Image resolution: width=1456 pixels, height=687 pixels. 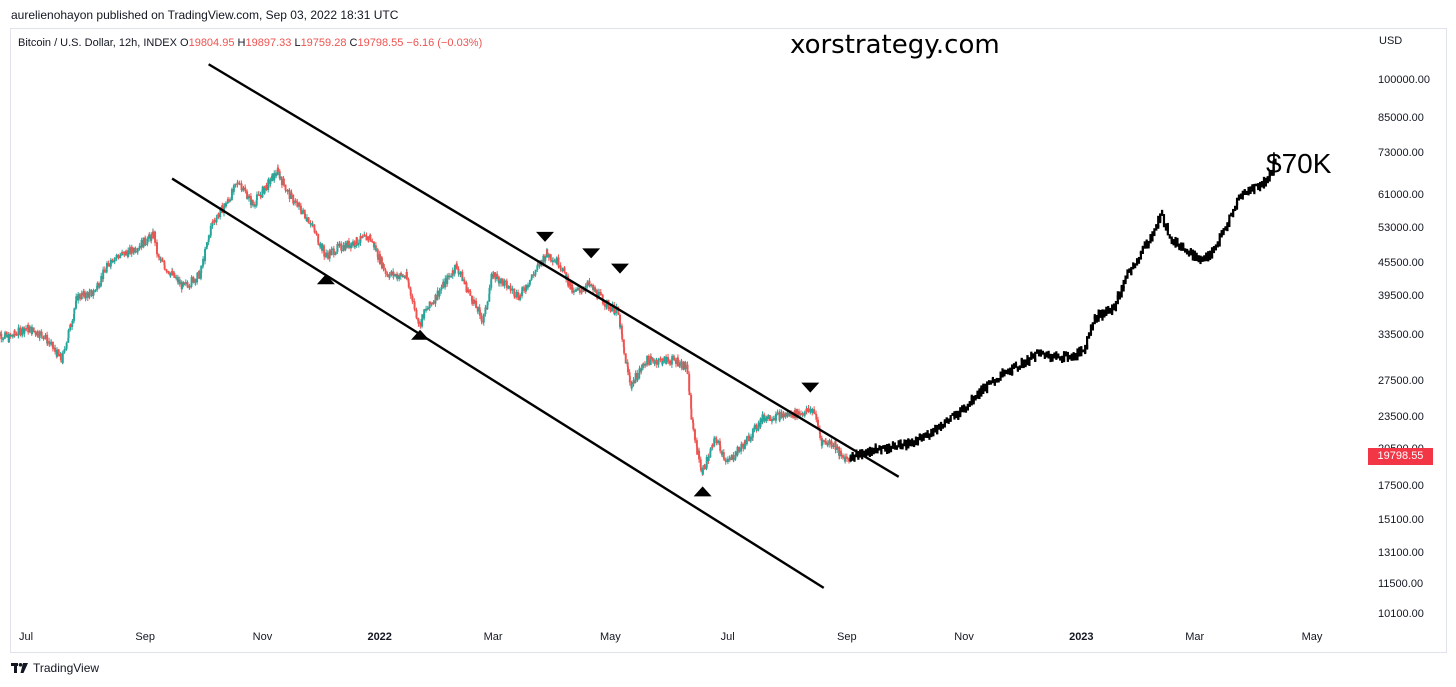 What do you see at coordinates (379, 637) in the screenshot?
I see `time-axis-tick: 2022` at bounding box center [379, 637].